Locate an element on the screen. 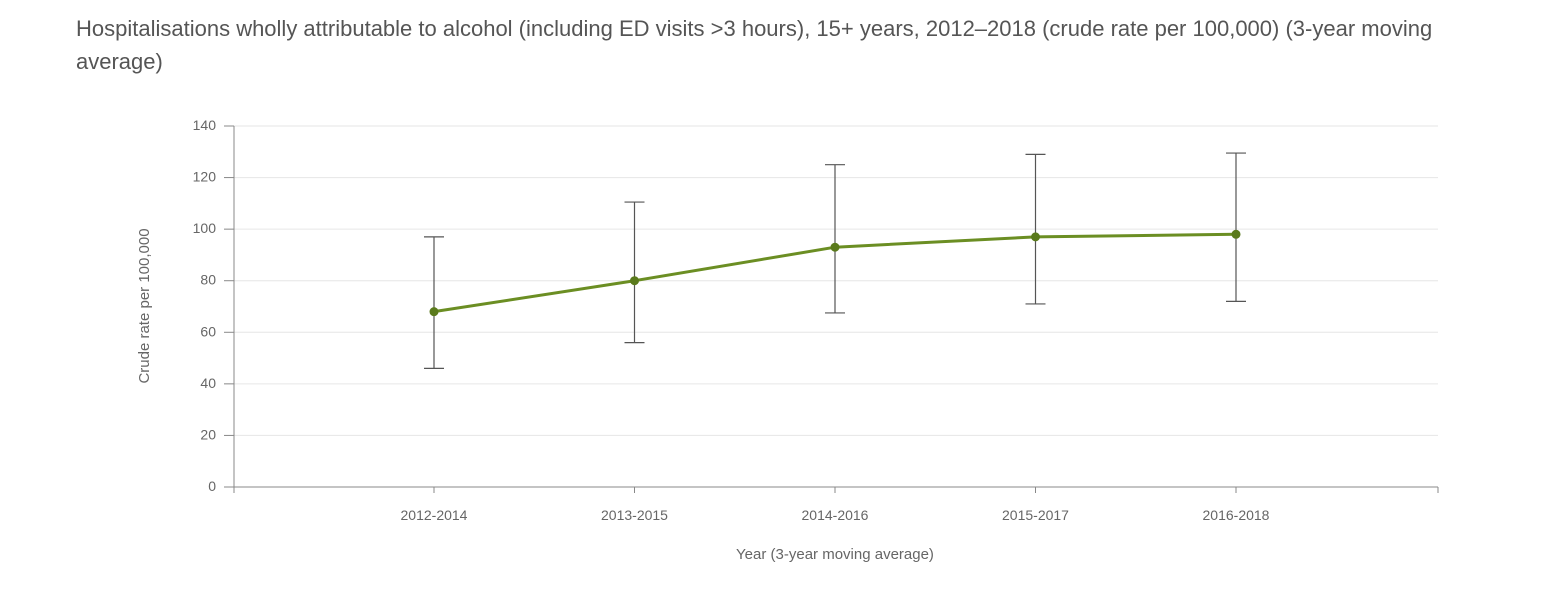 The height and width of the screenshot is (594, 1566). y-tick-label-80: 80 is located at coordinates (208, 280).